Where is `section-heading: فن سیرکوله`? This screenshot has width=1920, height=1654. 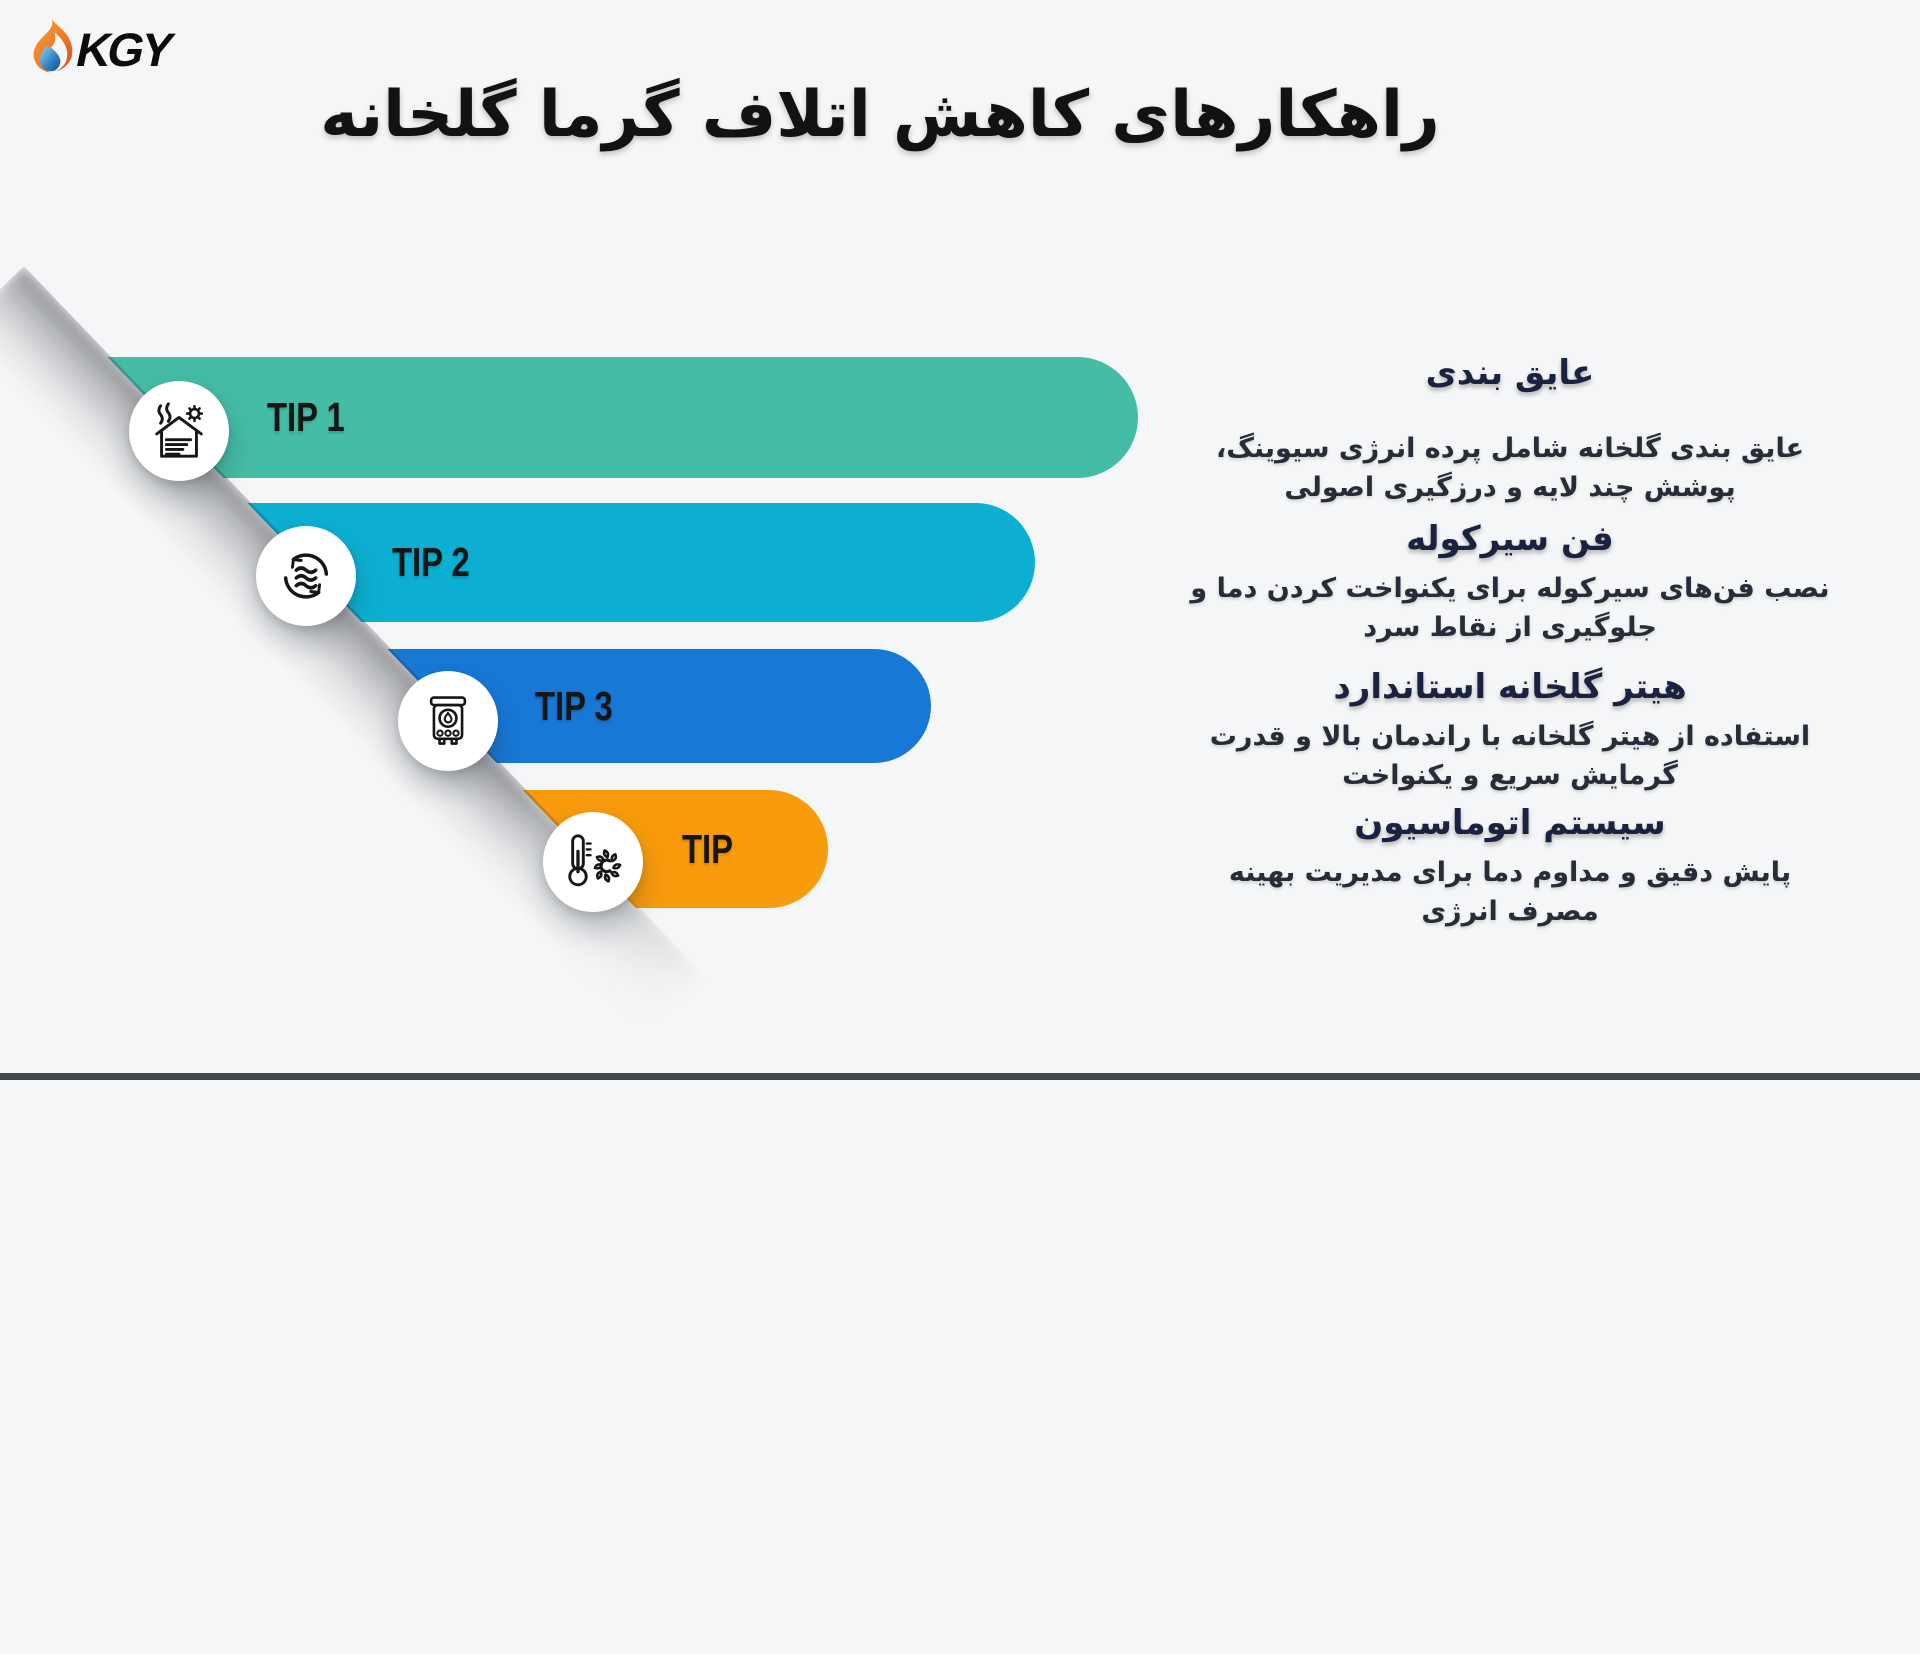 section-heading: فن سیرکوله is located at coordinates (1510, 539).